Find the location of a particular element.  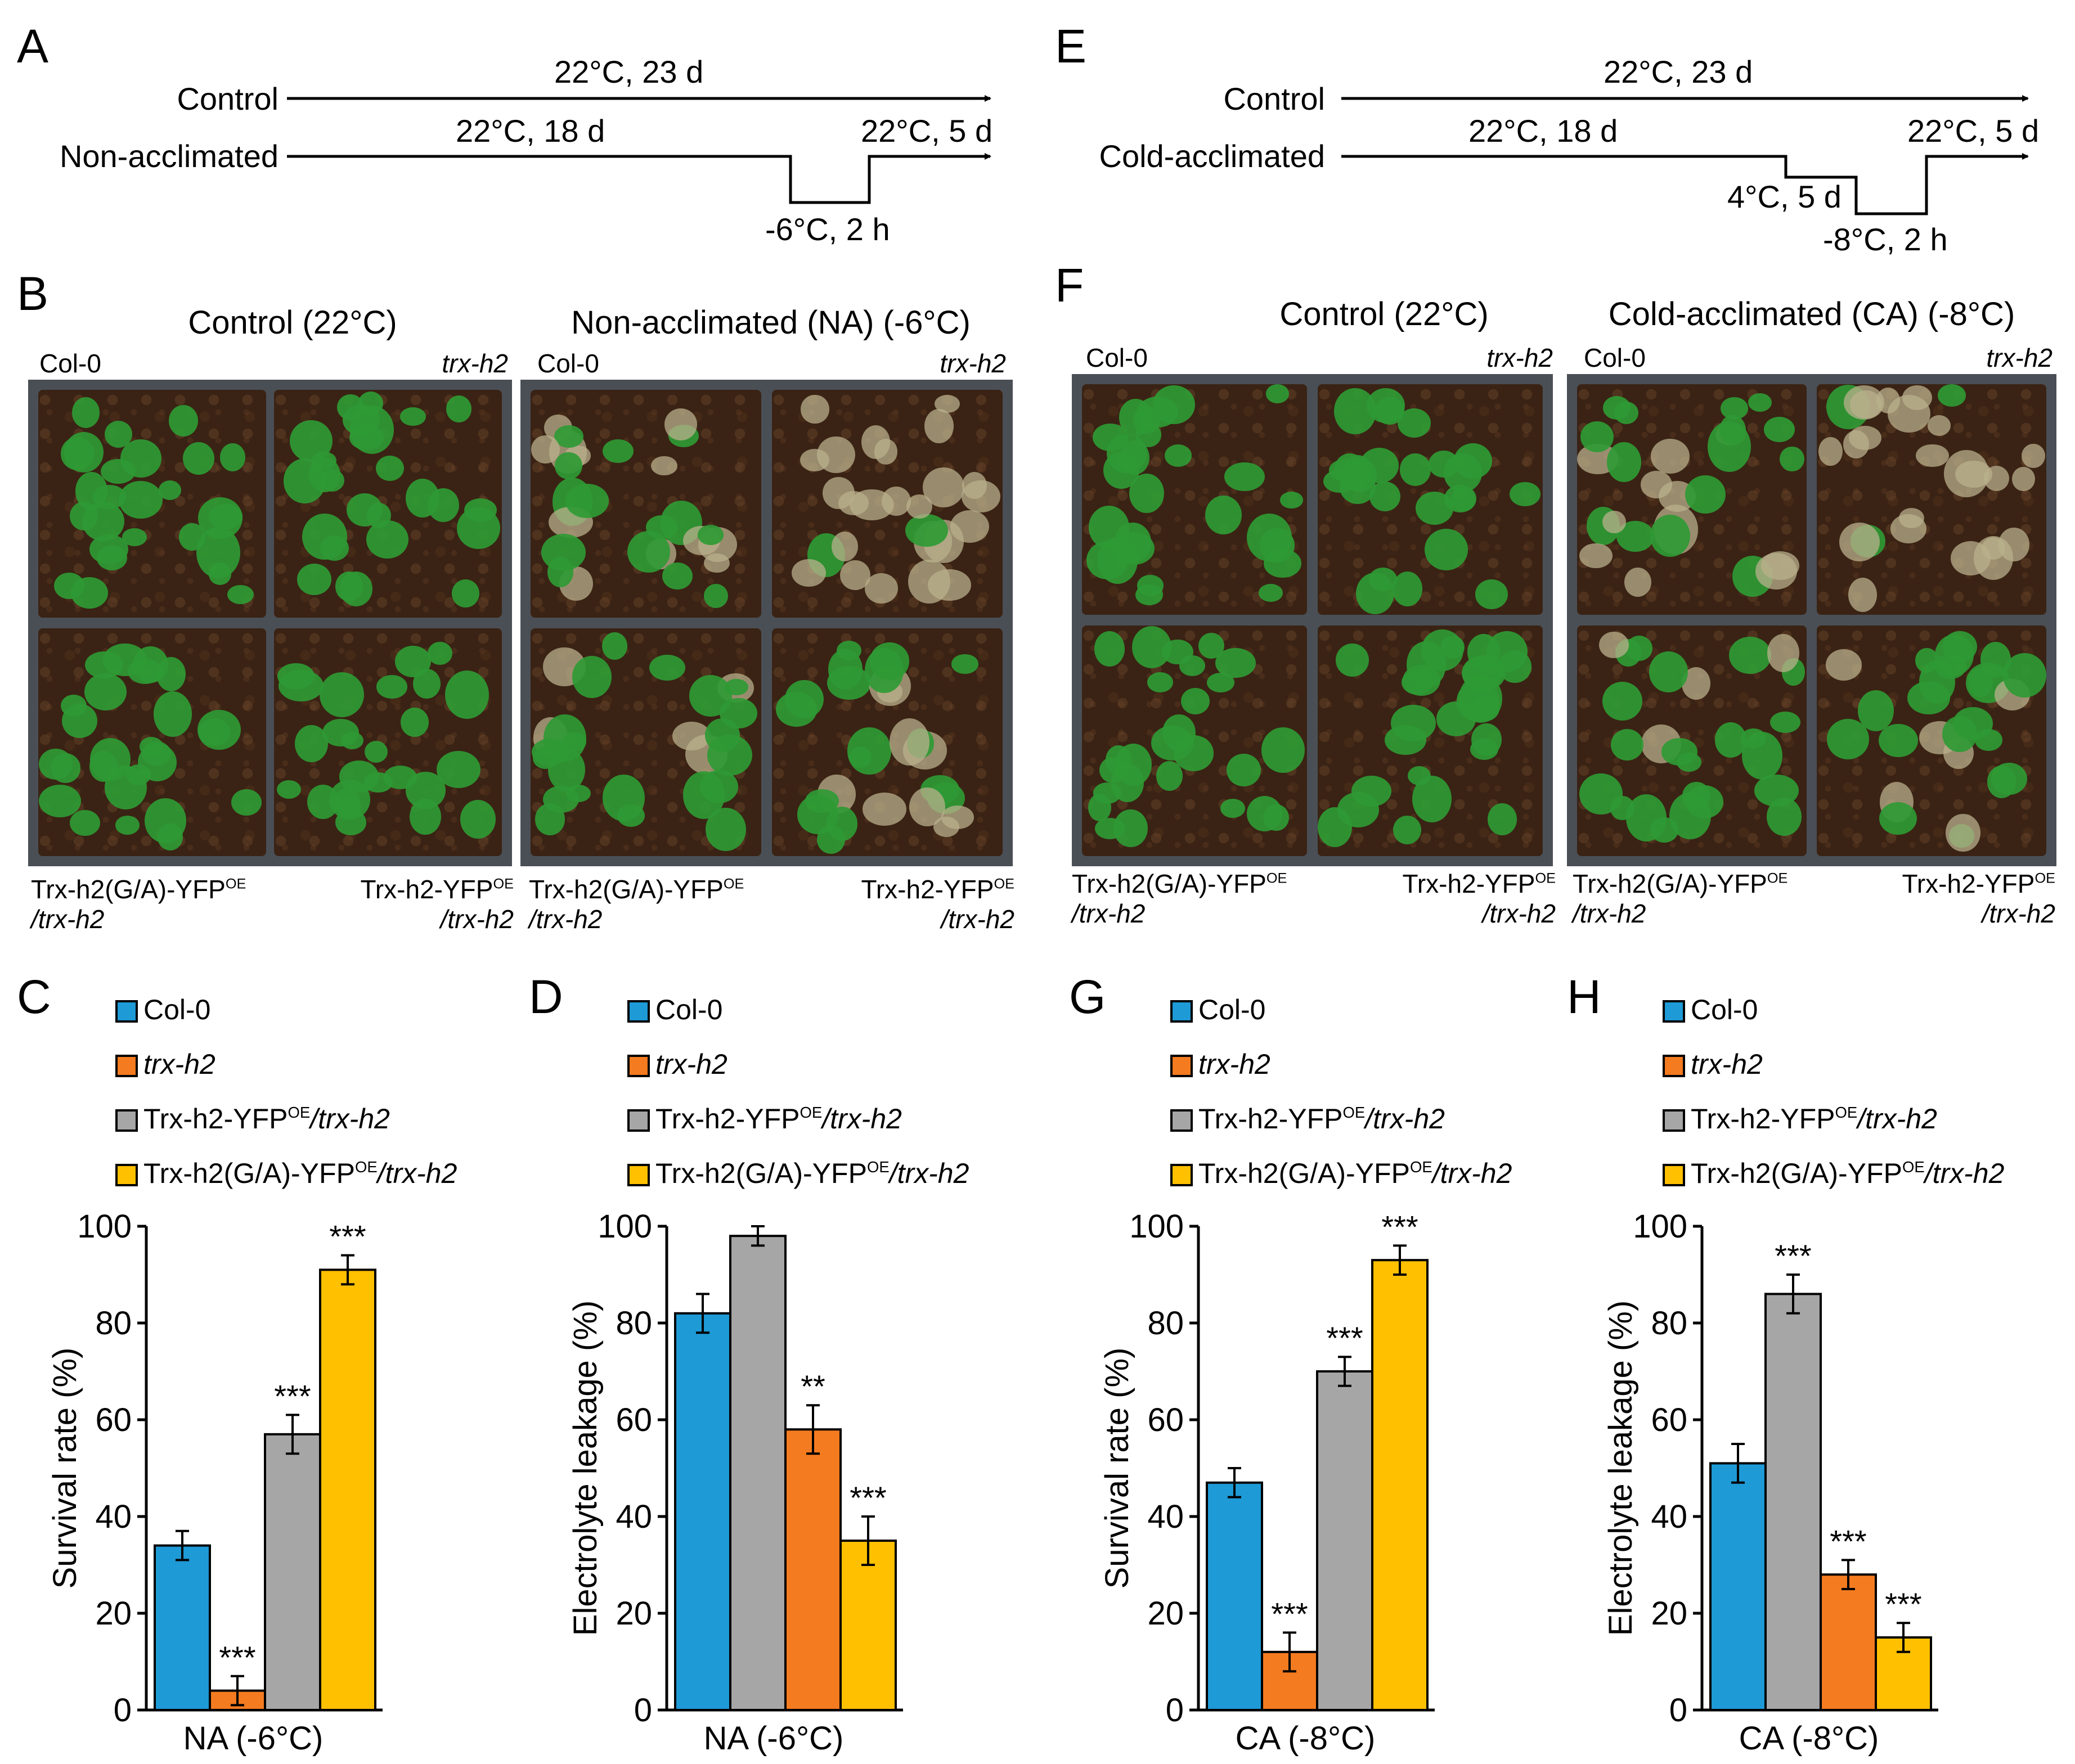

chart-c-significance: *** is located at coordinates (237, 1657).